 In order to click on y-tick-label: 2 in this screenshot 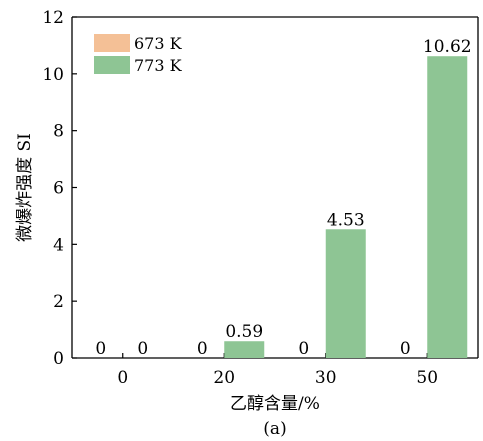, I will do `click(58, 302)`.